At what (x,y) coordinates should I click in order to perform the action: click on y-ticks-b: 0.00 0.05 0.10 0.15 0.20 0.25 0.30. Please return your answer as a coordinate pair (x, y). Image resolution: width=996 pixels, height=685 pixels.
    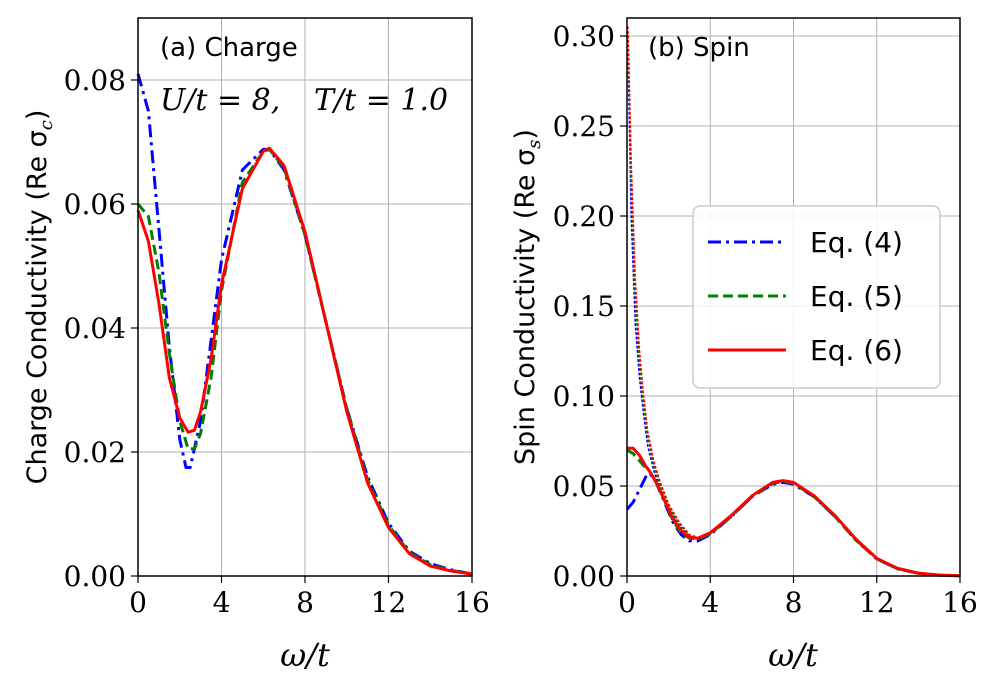
    Looking at the image, I should click on (590, 306).